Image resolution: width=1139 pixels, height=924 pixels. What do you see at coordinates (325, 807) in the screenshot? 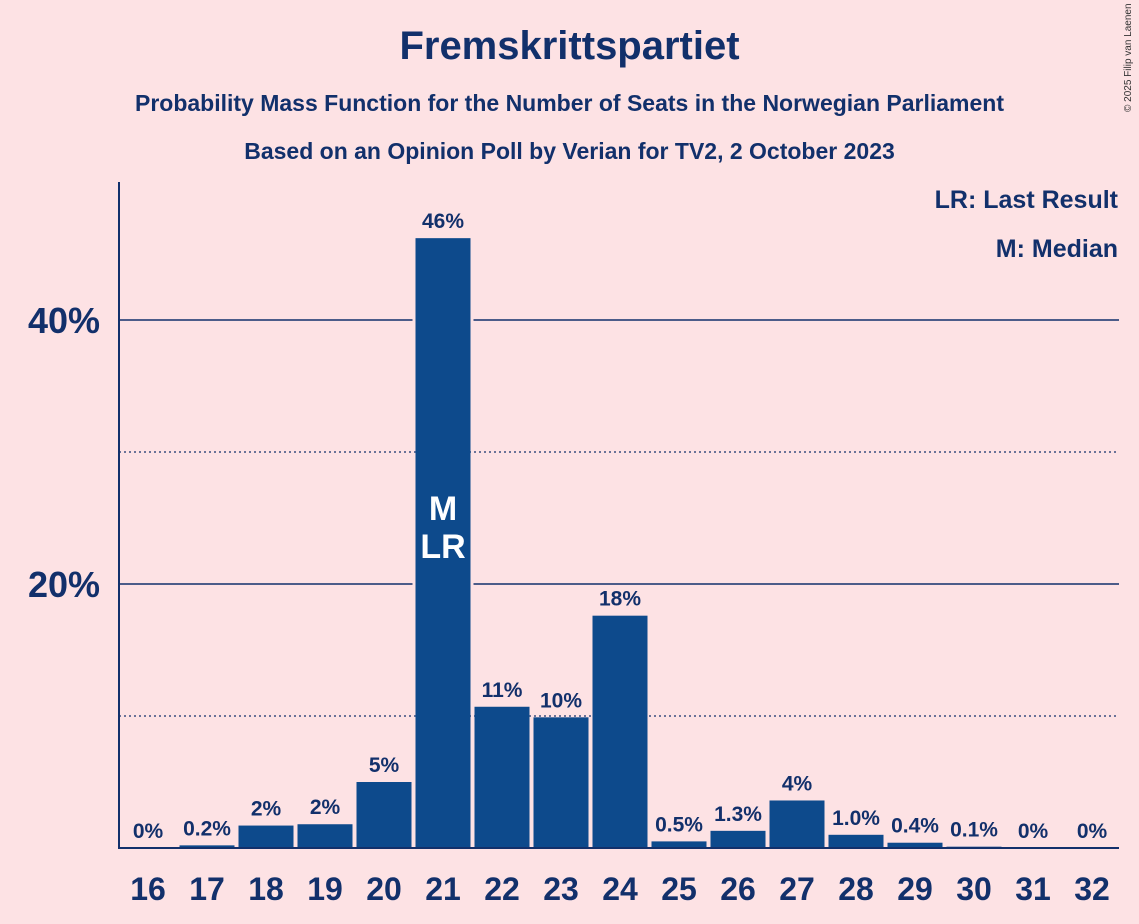
I see `value-label-19: 2%` at bounding box center [325, 807].